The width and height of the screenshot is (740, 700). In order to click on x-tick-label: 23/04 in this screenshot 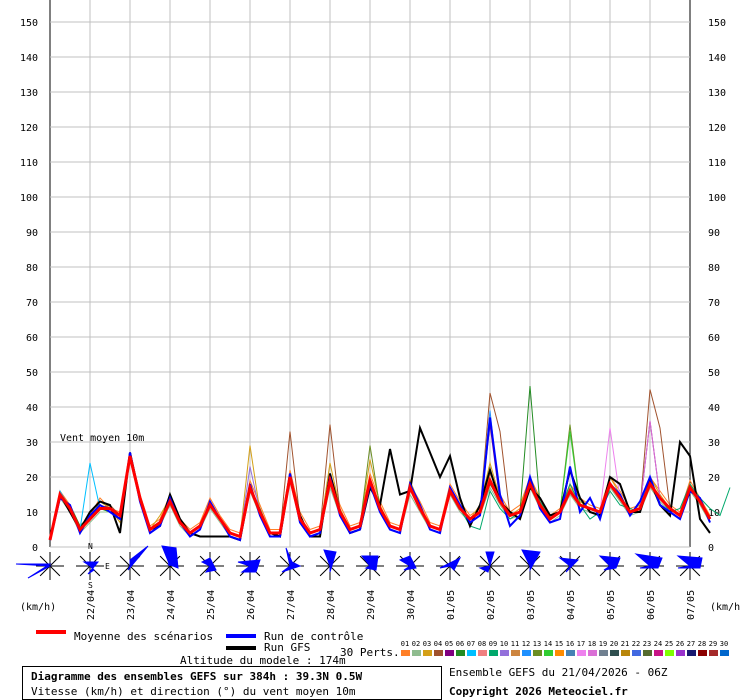, I will do `click(131, 605)`.